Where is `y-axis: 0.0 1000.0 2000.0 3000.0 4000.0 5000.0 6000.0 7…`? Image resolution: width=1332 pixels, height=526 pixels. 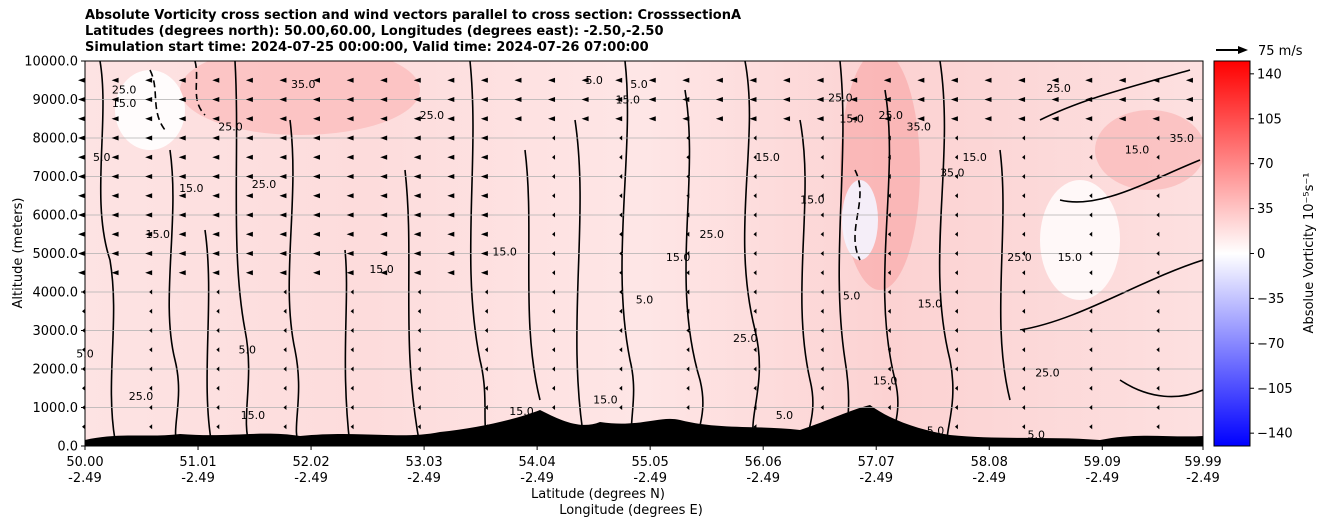
y-axis: 0.0 1000.0 2000.0 3000.0 4000.0 5000.0 6000.0 7… is located at coordinates (54, 255).